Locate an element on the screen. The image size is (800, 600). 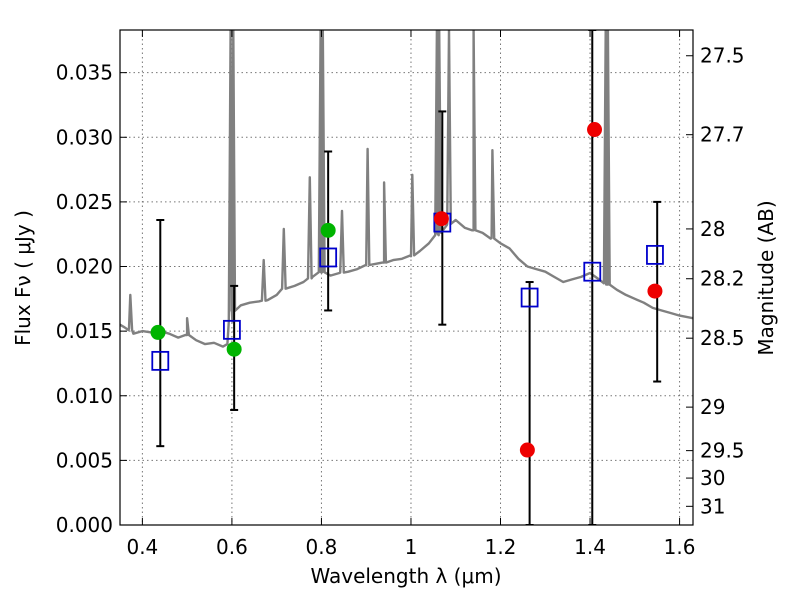
y2-tick-label: 28.2 is located at coordinates (722, 279).